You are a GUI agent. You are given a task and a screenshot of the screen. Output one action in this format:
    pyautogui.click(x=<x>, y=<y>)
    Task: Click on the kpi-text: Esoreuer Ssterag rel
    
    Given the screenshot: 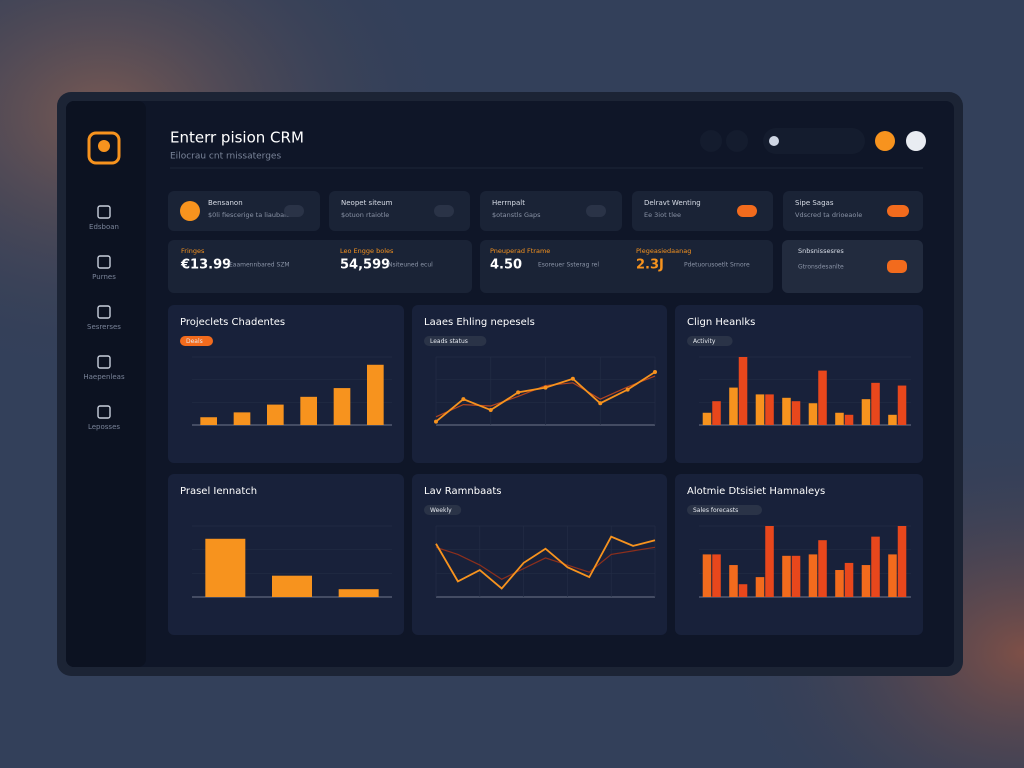 What is the action you would take?
    pyautogui.click(x=568, y=265)
    